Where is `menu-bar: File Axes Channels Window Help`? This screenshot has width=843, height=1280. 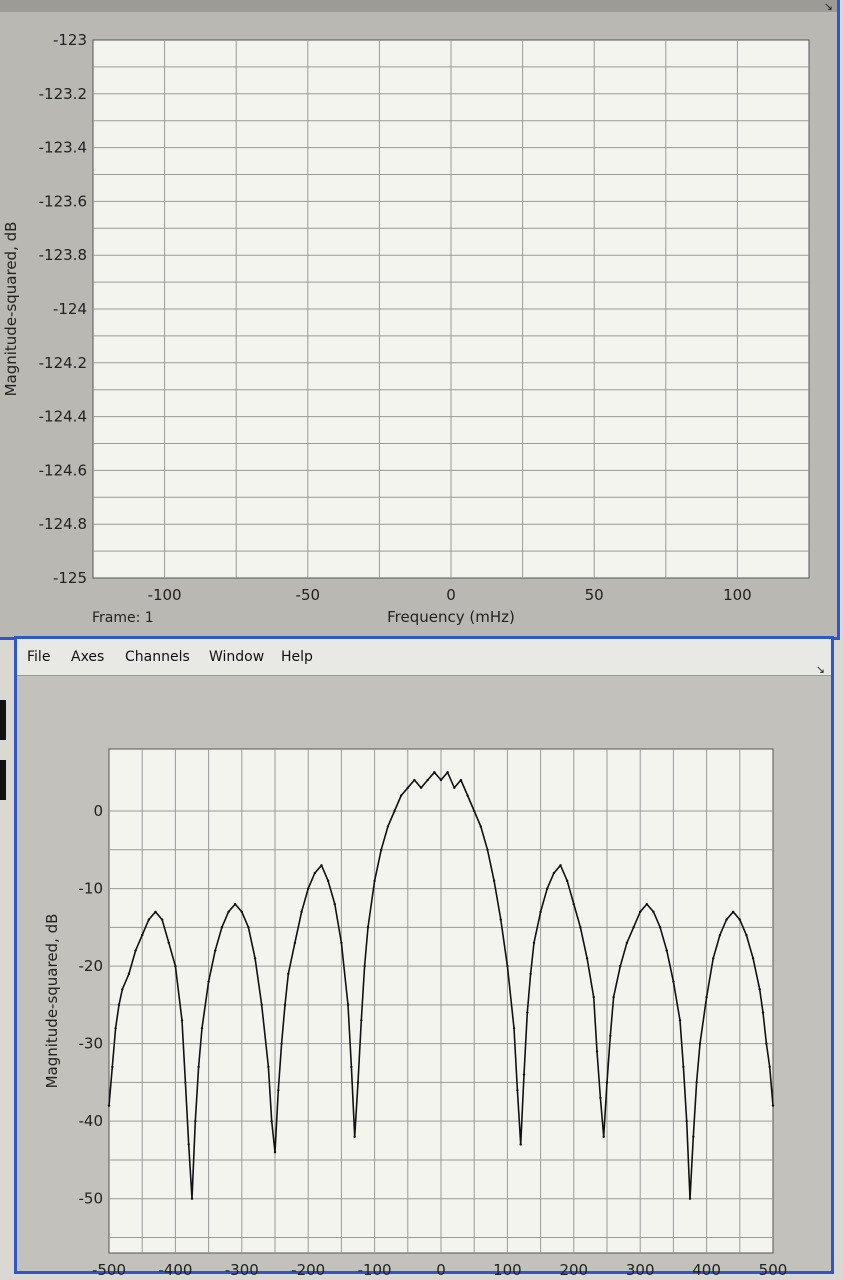
menu-bar: File Axes Channels Window Help is located at coordinates (424, 657).